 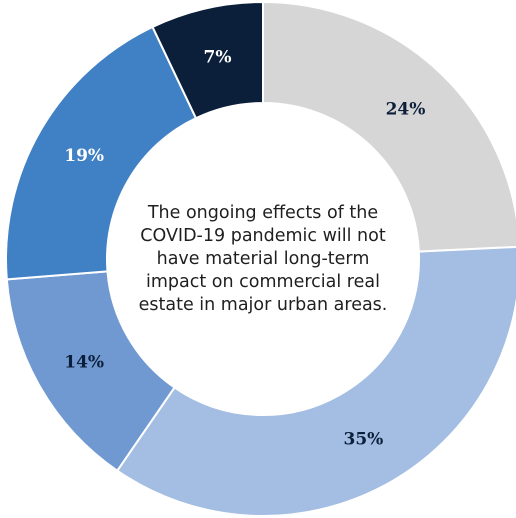 I want to click on slice-label-24: 24%, so click(x=406, y=110).